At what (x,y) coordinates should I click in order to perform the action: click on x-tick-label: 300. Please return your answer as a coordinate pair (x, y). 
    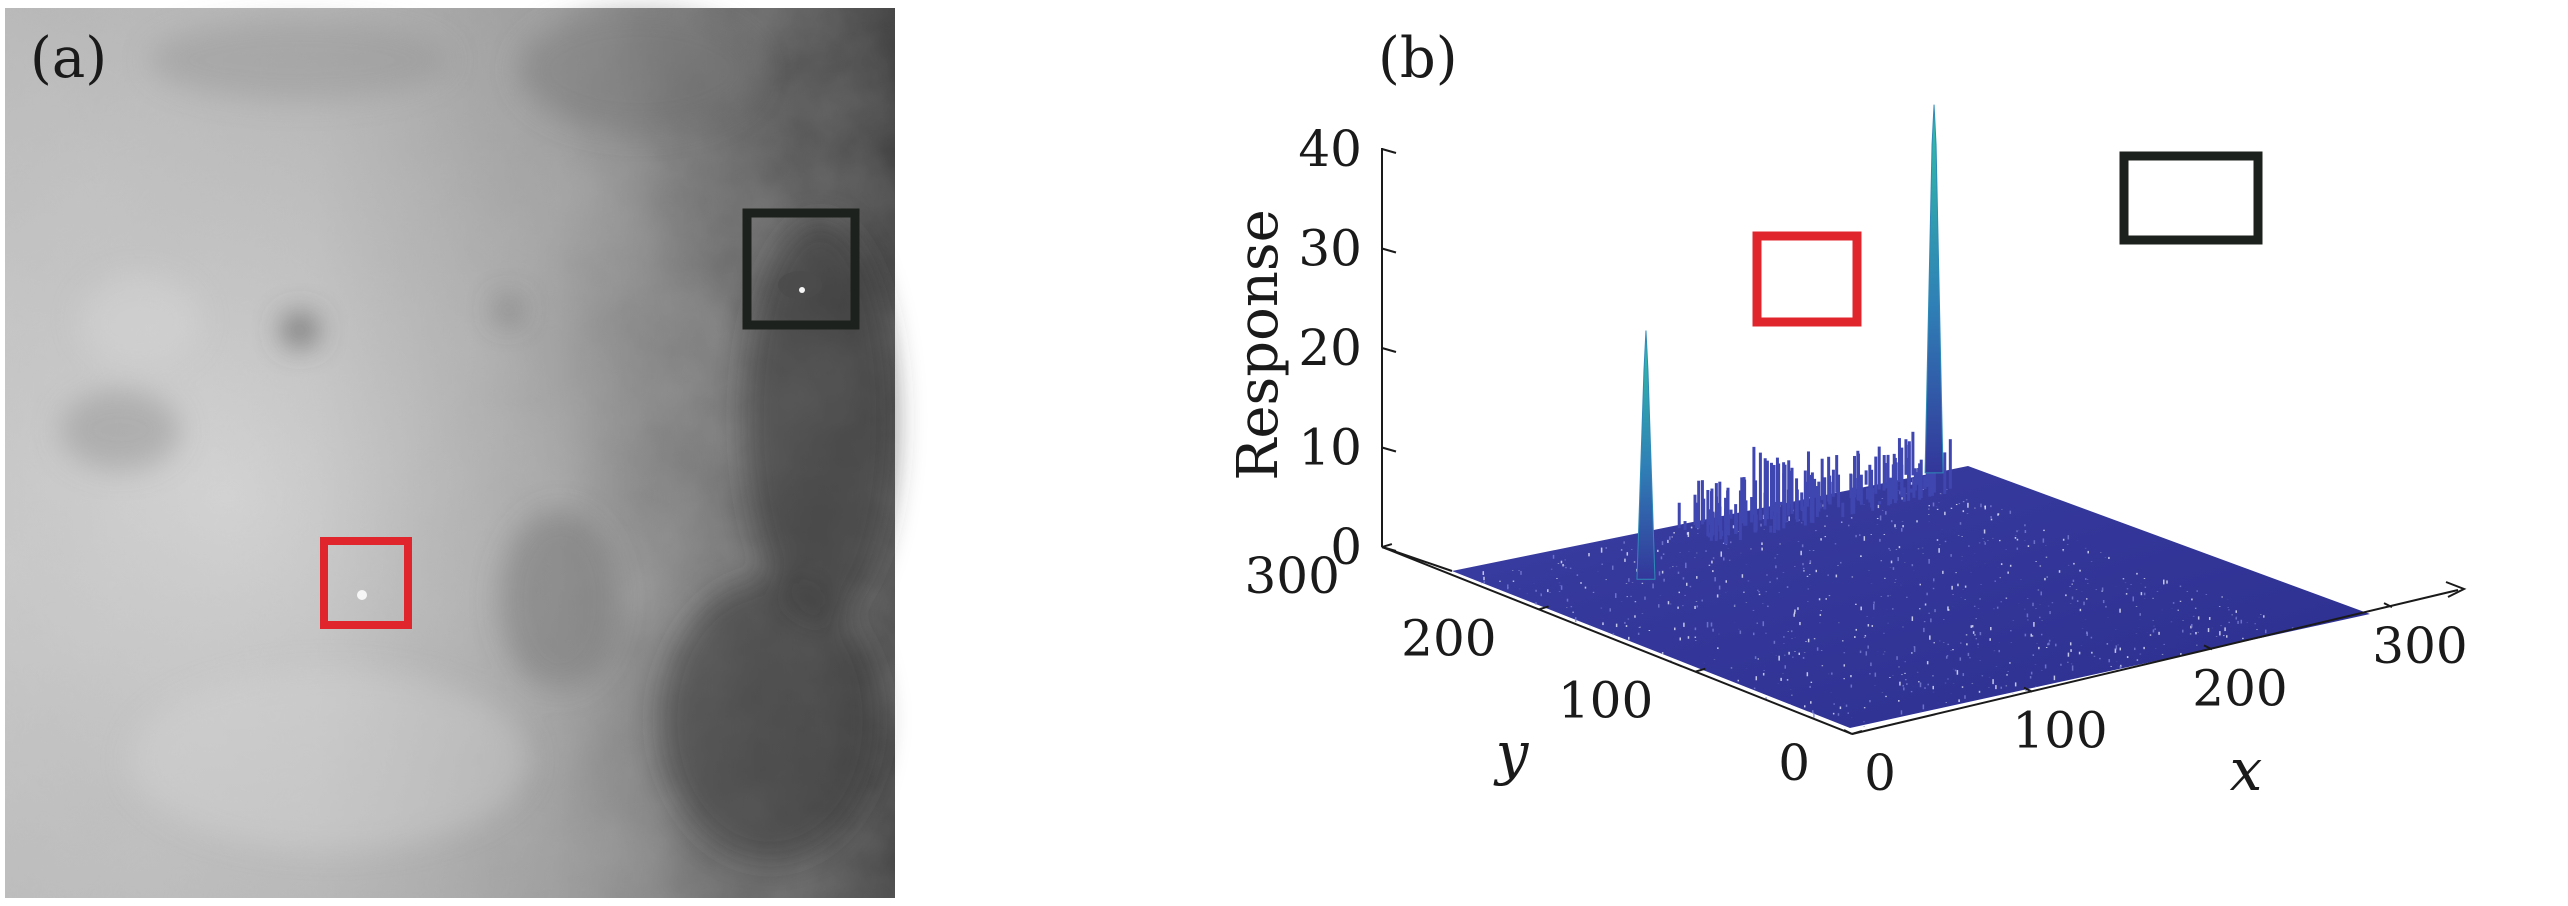
    Looking at the image, I should click on (2419, 646).